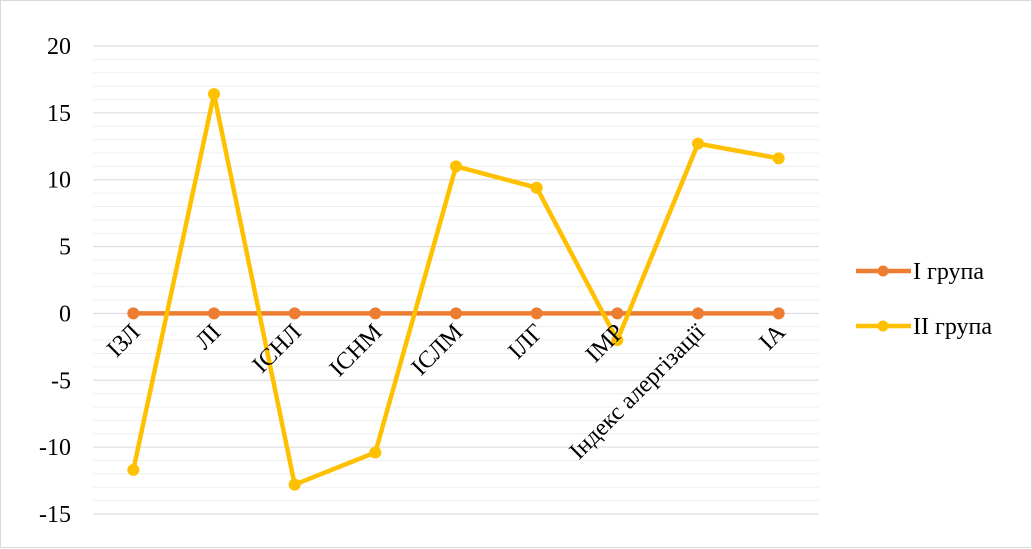  What do you see at coordinates (638, 392) in the screenshot?
I see `category-label: Індекс алергізації` at bounding box center [638, 392].